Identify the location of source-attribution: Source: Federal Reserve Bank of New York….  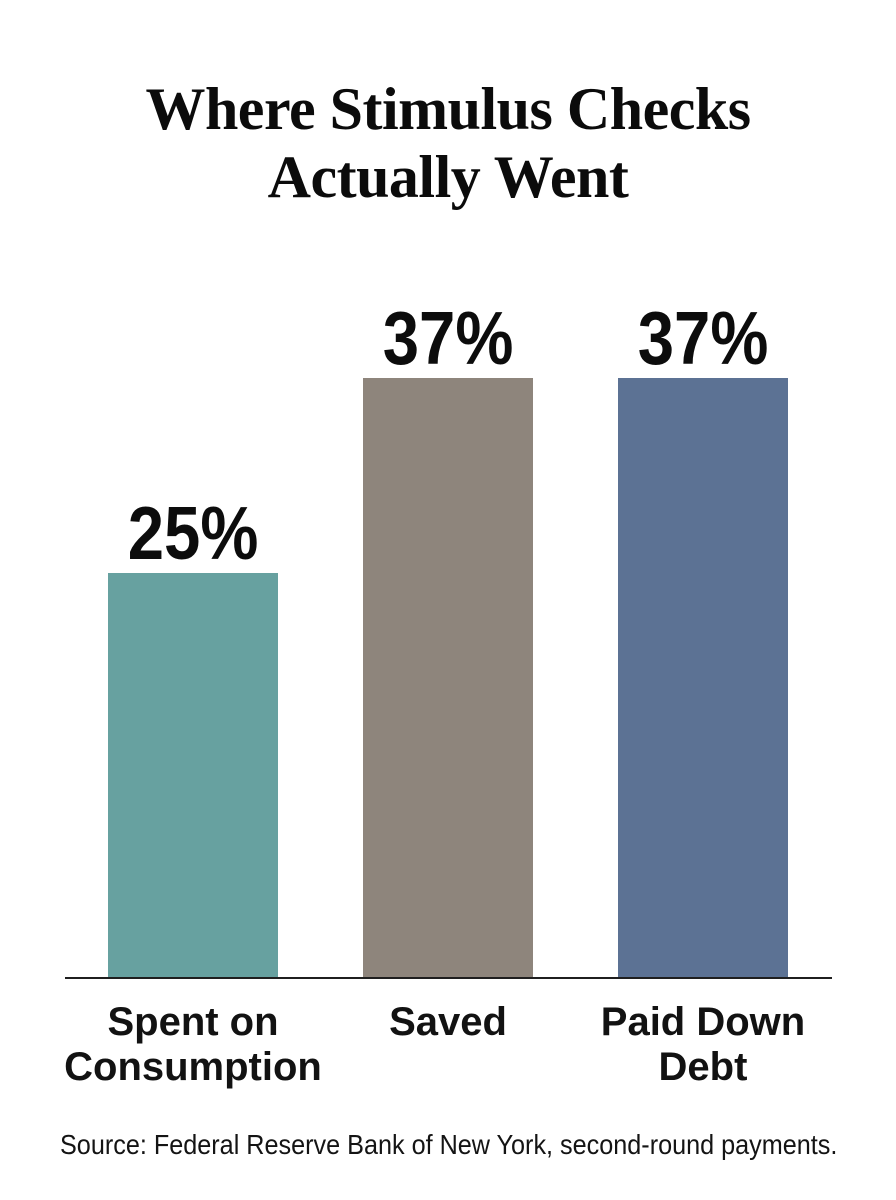
(449, 1144).